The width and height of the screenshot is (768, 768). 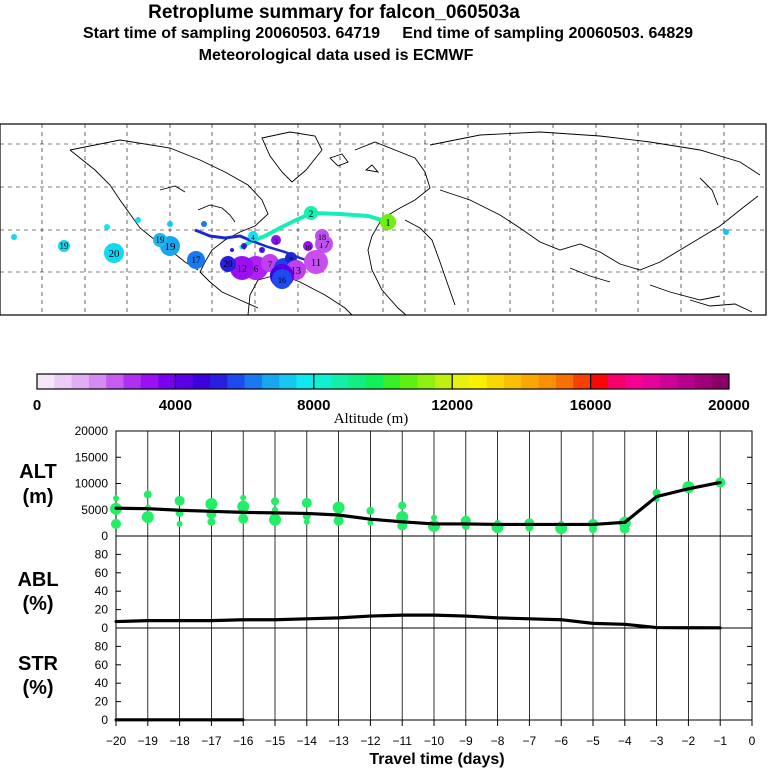 I want to click on plume-circle-label: 7, so click(x=270, y=264).